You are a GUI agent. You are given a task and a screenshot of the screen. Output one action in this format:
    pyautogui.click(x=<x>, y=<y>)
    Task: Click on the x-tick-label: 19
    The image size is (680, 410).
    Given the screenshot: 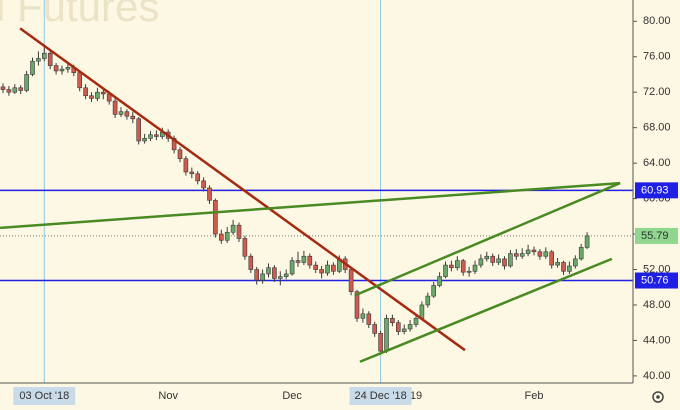 What is the action you would take?
    pyautogui.click(x=416, y=396)
    